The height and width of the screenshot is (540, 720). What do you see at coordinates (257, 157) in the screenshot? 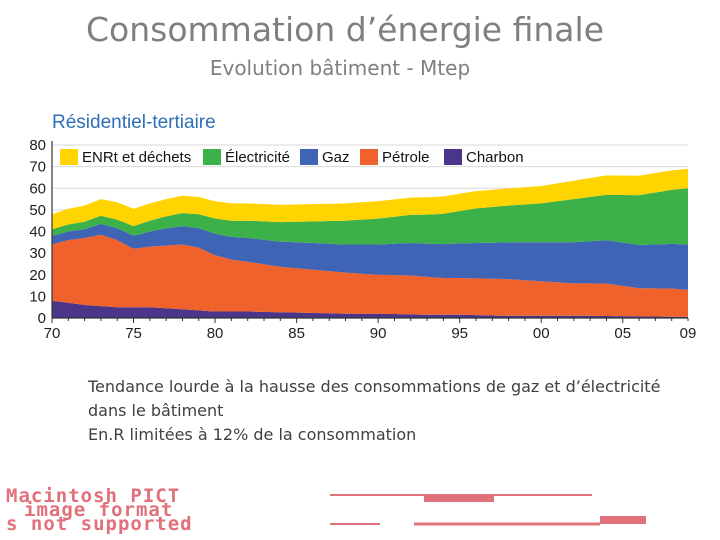
I see `legend-label-electricite: Électricité` at bounding box center [257, 157].